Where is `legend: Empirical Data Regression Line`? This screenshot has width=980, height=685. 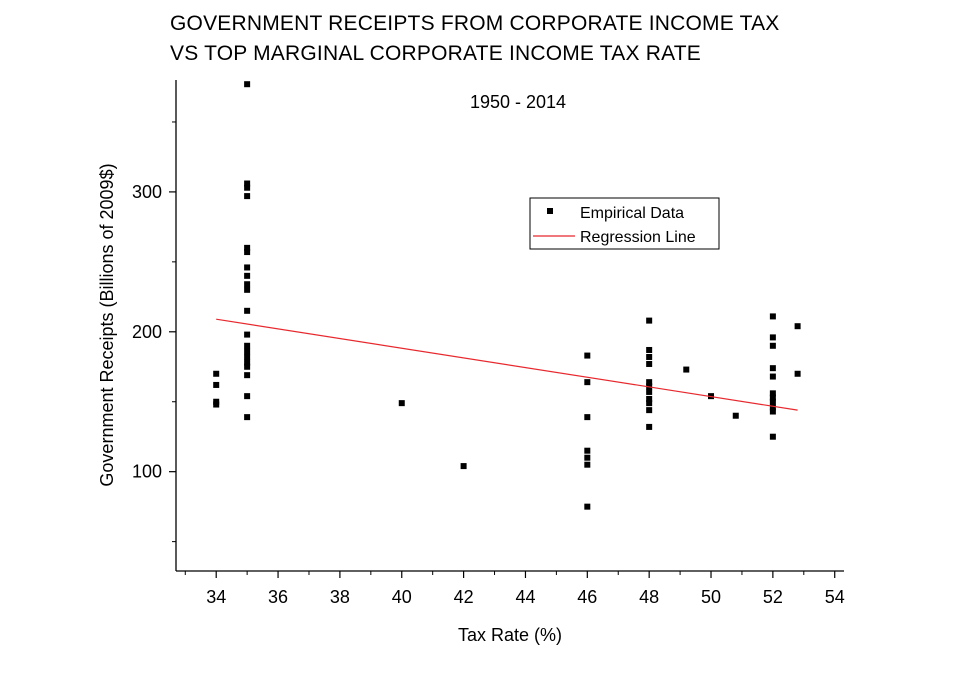 legend: Empirical Data Regression Line is located at coordinates (624, 223).